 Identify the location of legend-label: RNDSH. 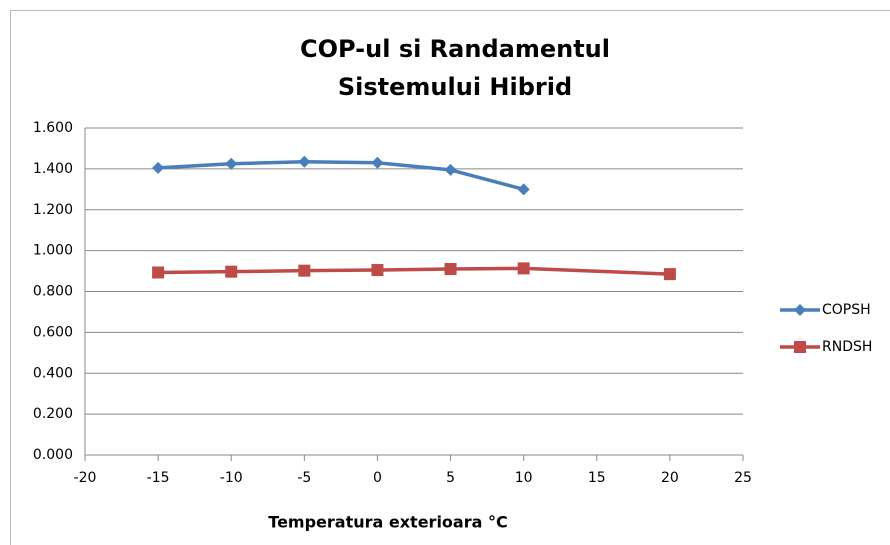
(847, 347).